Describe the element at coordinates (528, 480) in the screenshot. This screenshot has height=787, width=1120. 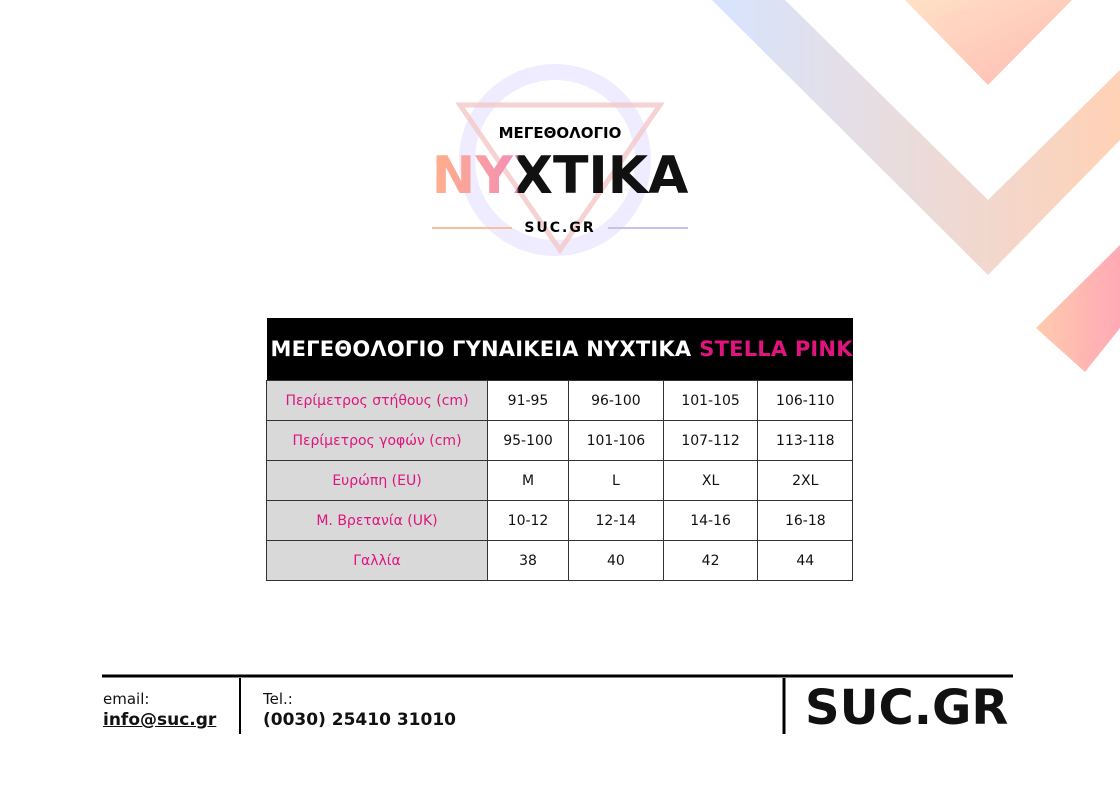
I see `cell: M` at that location.